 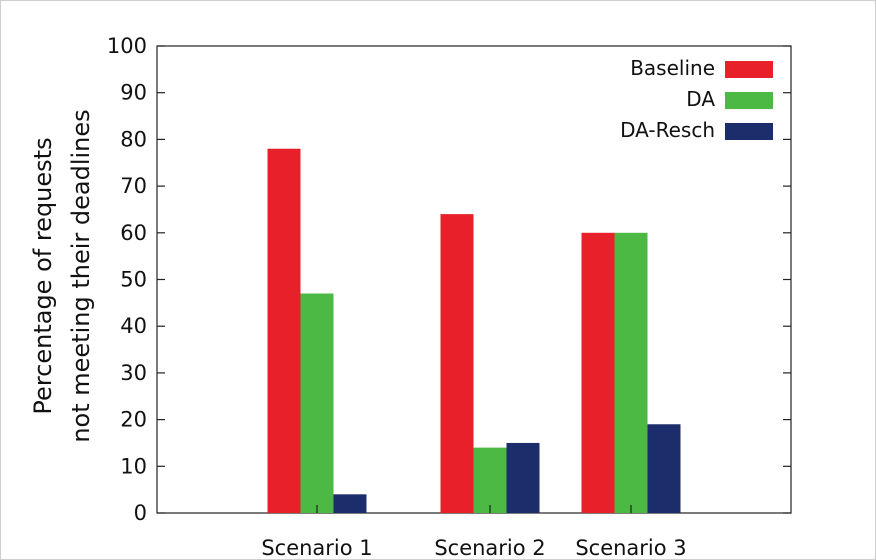 I want to click on x-tick-label-scenario-3: Scenario 3, so click(x=630, y=547).